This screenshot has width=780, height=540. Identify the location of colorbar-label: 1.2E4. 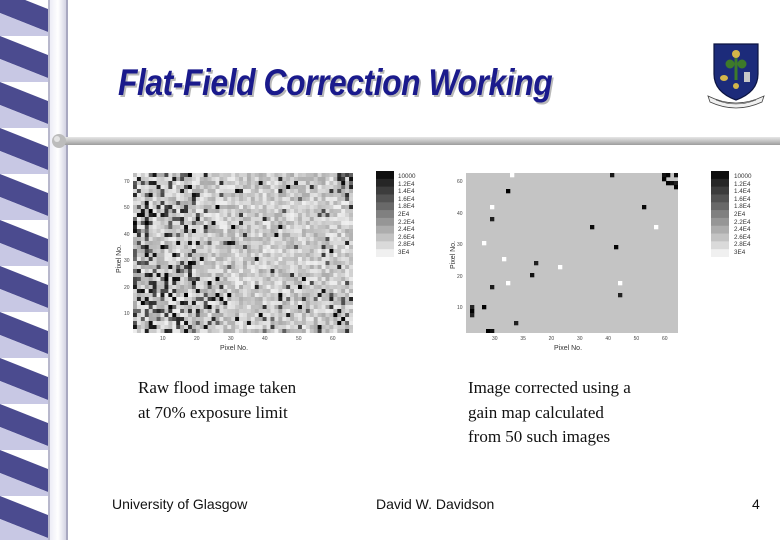
(742, 184).